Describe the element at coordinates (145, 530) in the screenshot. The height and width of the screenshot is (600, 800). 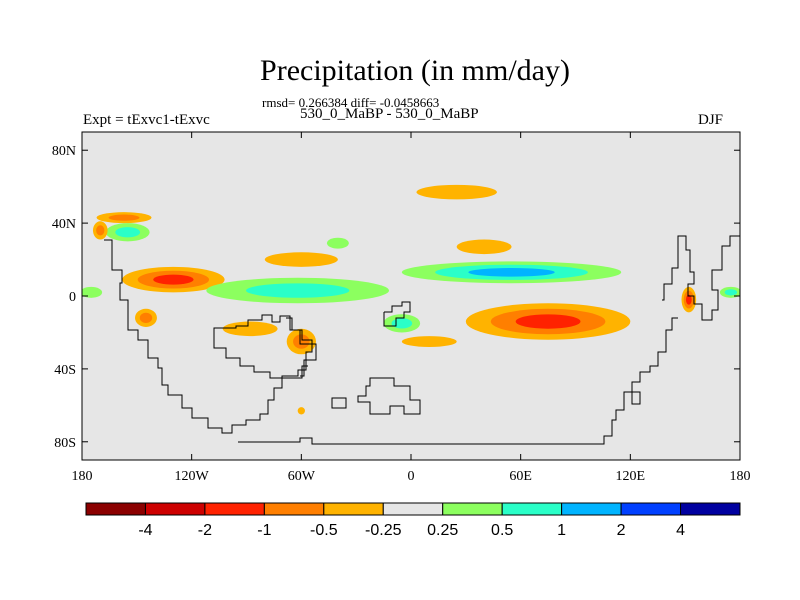
I see `colorbar-label-0: -4` at that location.